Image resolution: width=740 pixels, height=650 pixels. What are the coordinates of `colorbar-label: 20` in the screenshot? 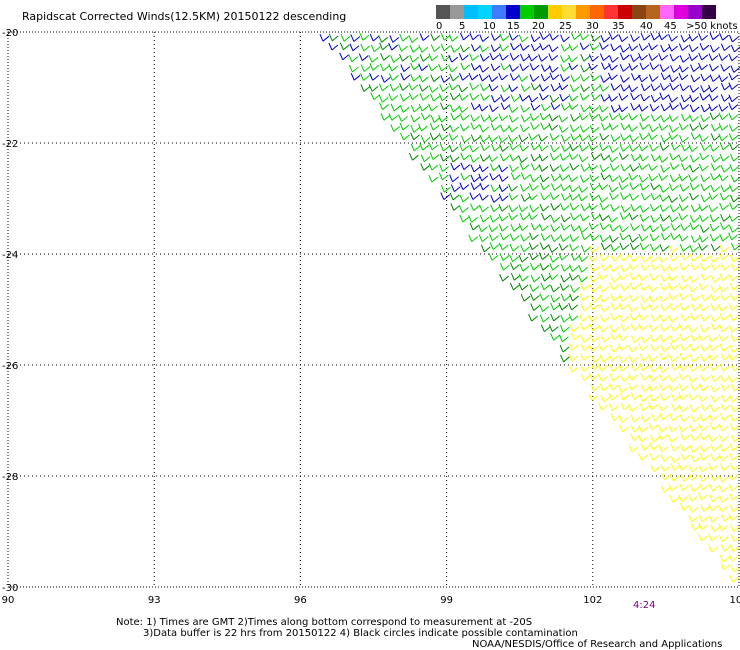 It's located at (538, 26).